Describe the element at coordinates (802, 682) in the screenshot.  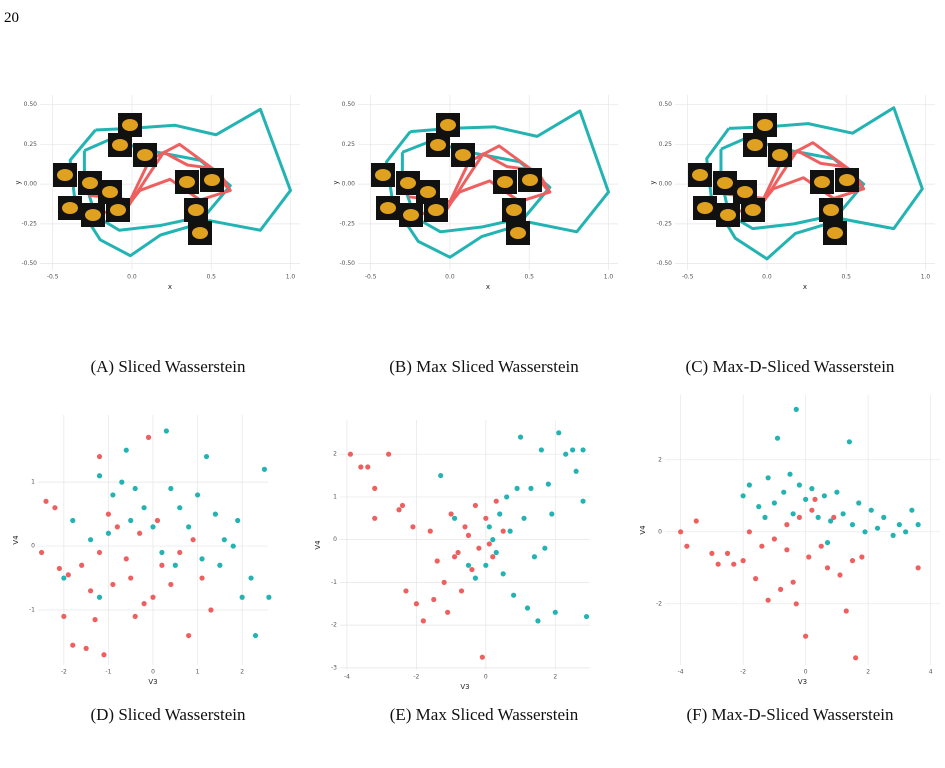
I see `x-axis-label: V3` at that location.